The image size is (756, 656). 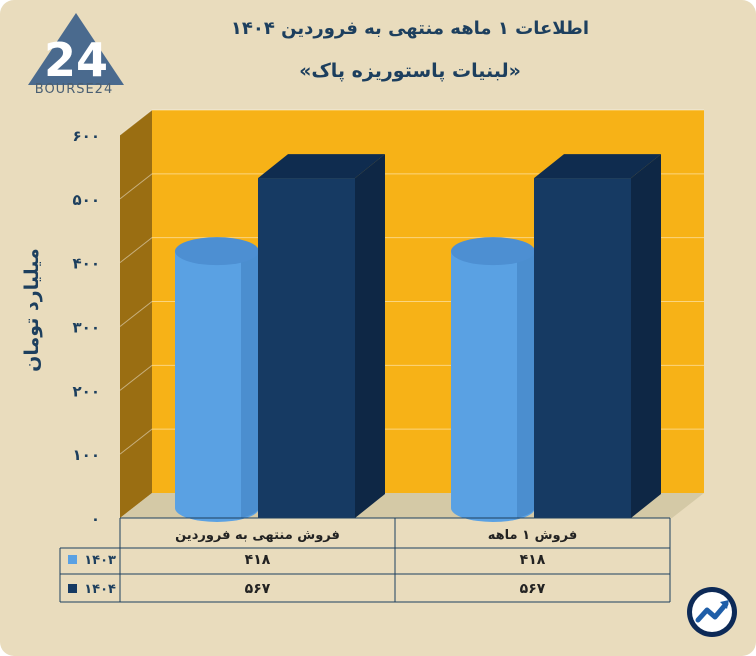 What do you see at coordinates (86, 391) in the screenshot?
I see `y-tick-label: ۲۰۰` at bounding box center [86, 391].